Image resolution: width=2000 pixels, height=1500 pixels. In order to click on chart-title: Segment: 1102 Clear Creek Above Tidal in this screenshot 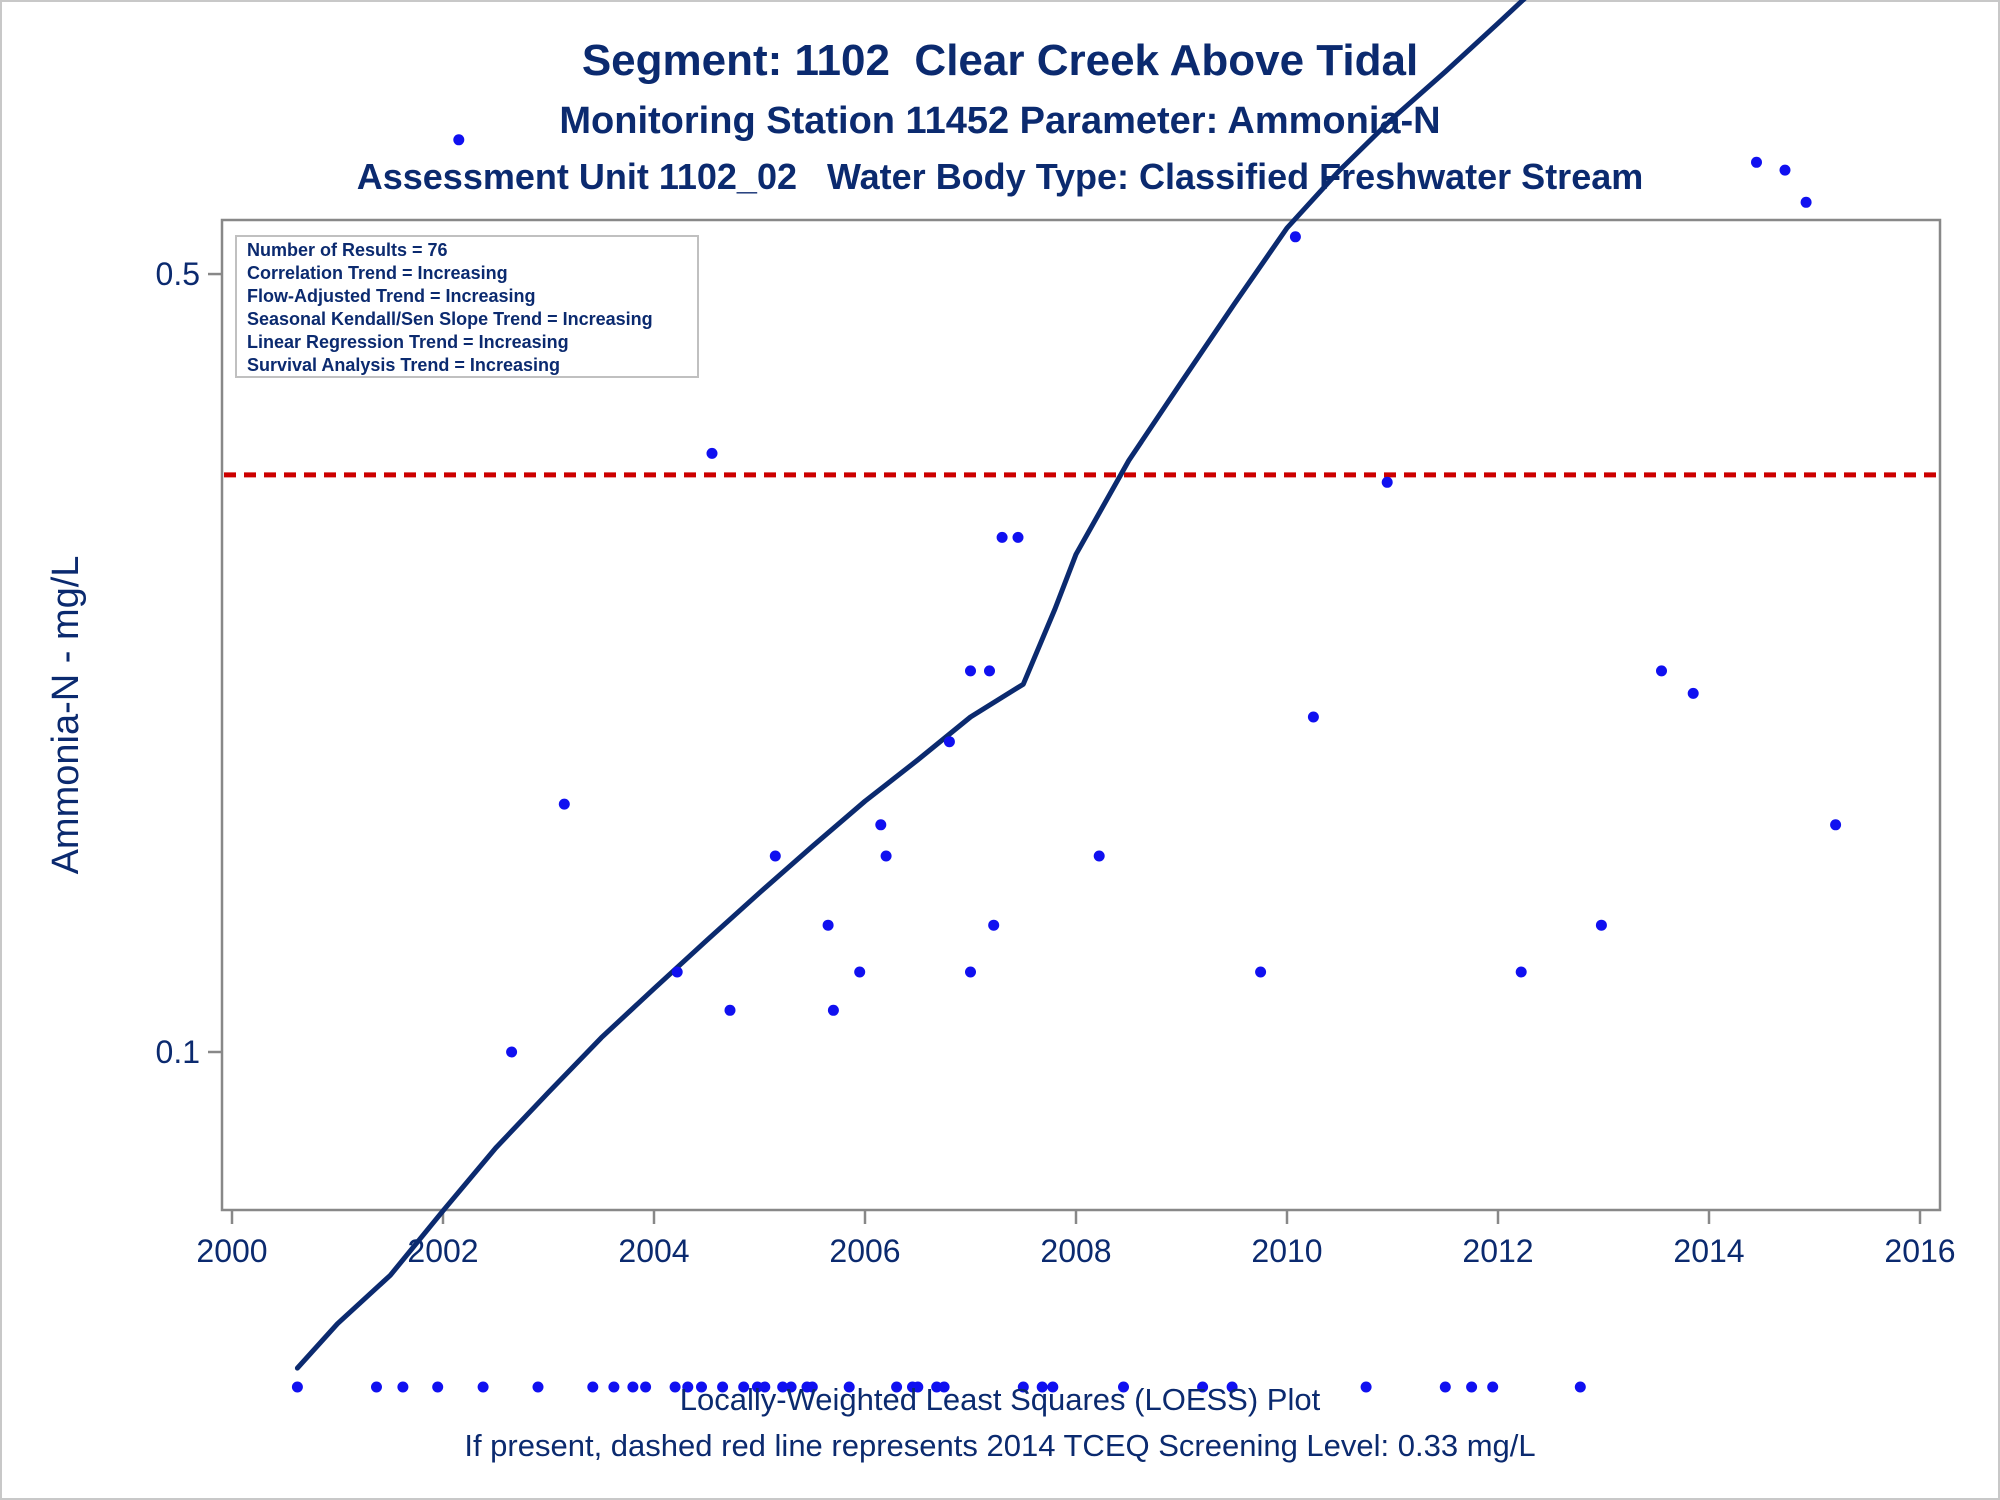, I will do `click(1000, 60)`.